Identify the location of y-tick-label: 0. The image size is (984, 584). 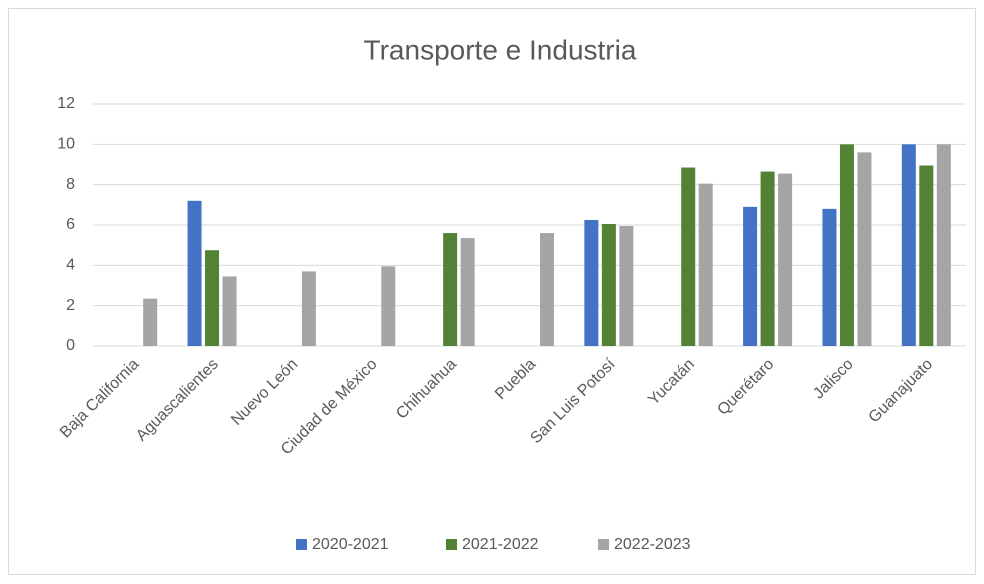
(70, 345).